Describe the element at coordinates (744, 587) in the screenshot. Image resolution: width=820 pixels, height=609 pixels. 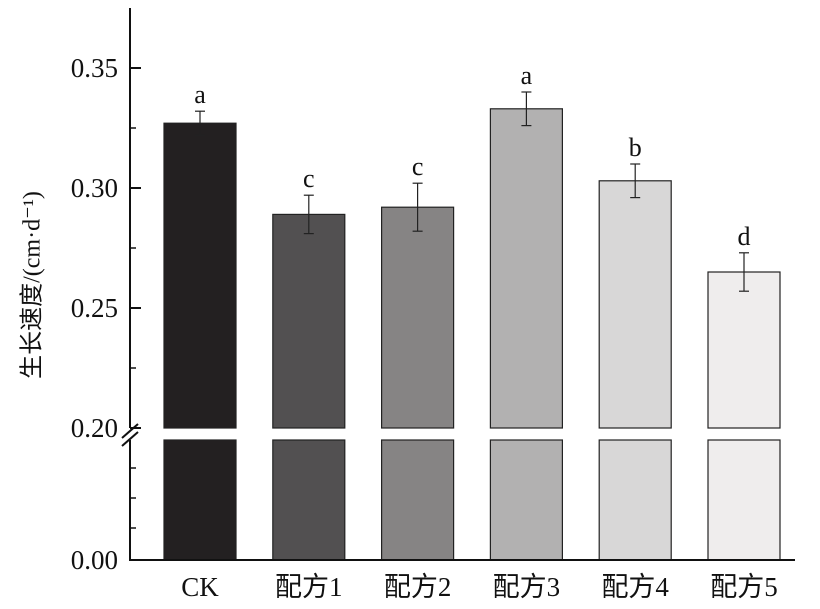
I see `x-tick-label-5: 配方5` at that location.